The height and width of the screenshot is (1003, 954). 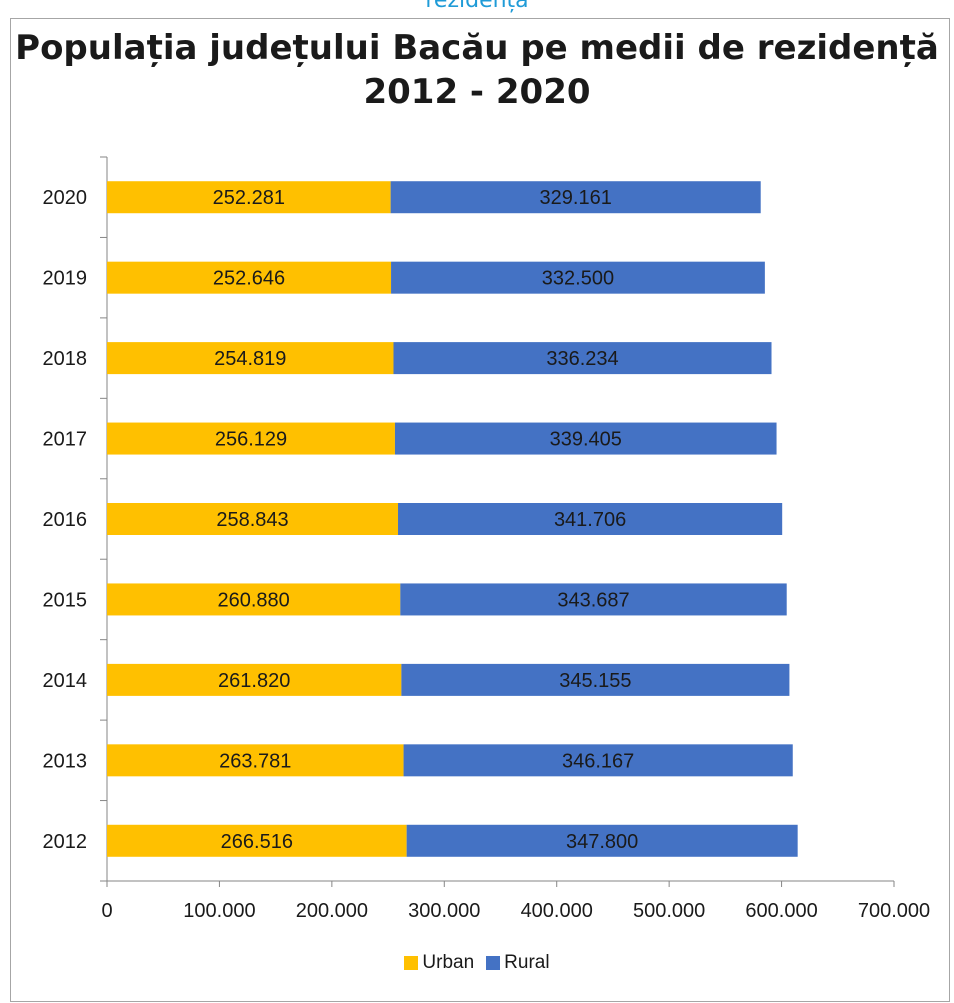 What do you see at coordinates (444, 911) in the screenshot?
I see `x-tick-label: 300.000` at bounding box center [444, 911].